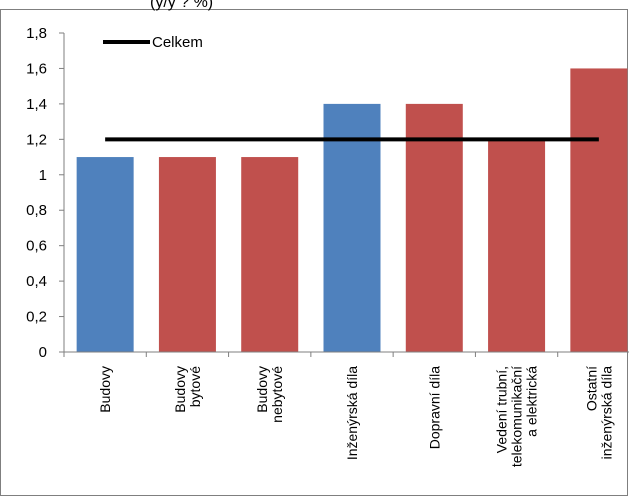 The width and height of the screenshot is (629, 497). Describe the element at coordinates (532, 401) in the screenshot. I see `x-category-label-line: a elektrická` at that location.